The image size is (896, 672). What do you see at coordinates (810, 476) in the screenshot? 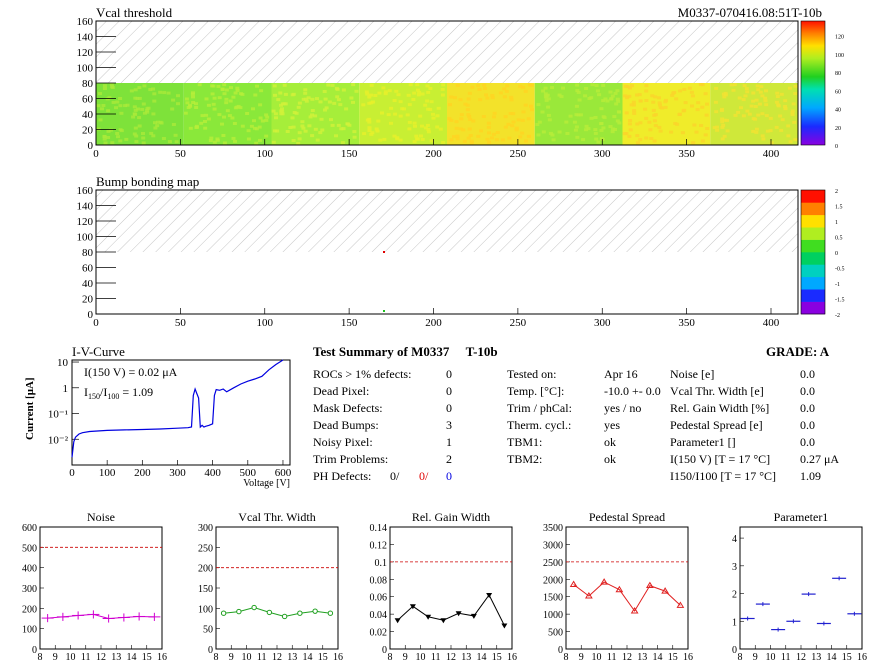
I see `summary-right-value: 1.09` at bounding box center [810, 476].